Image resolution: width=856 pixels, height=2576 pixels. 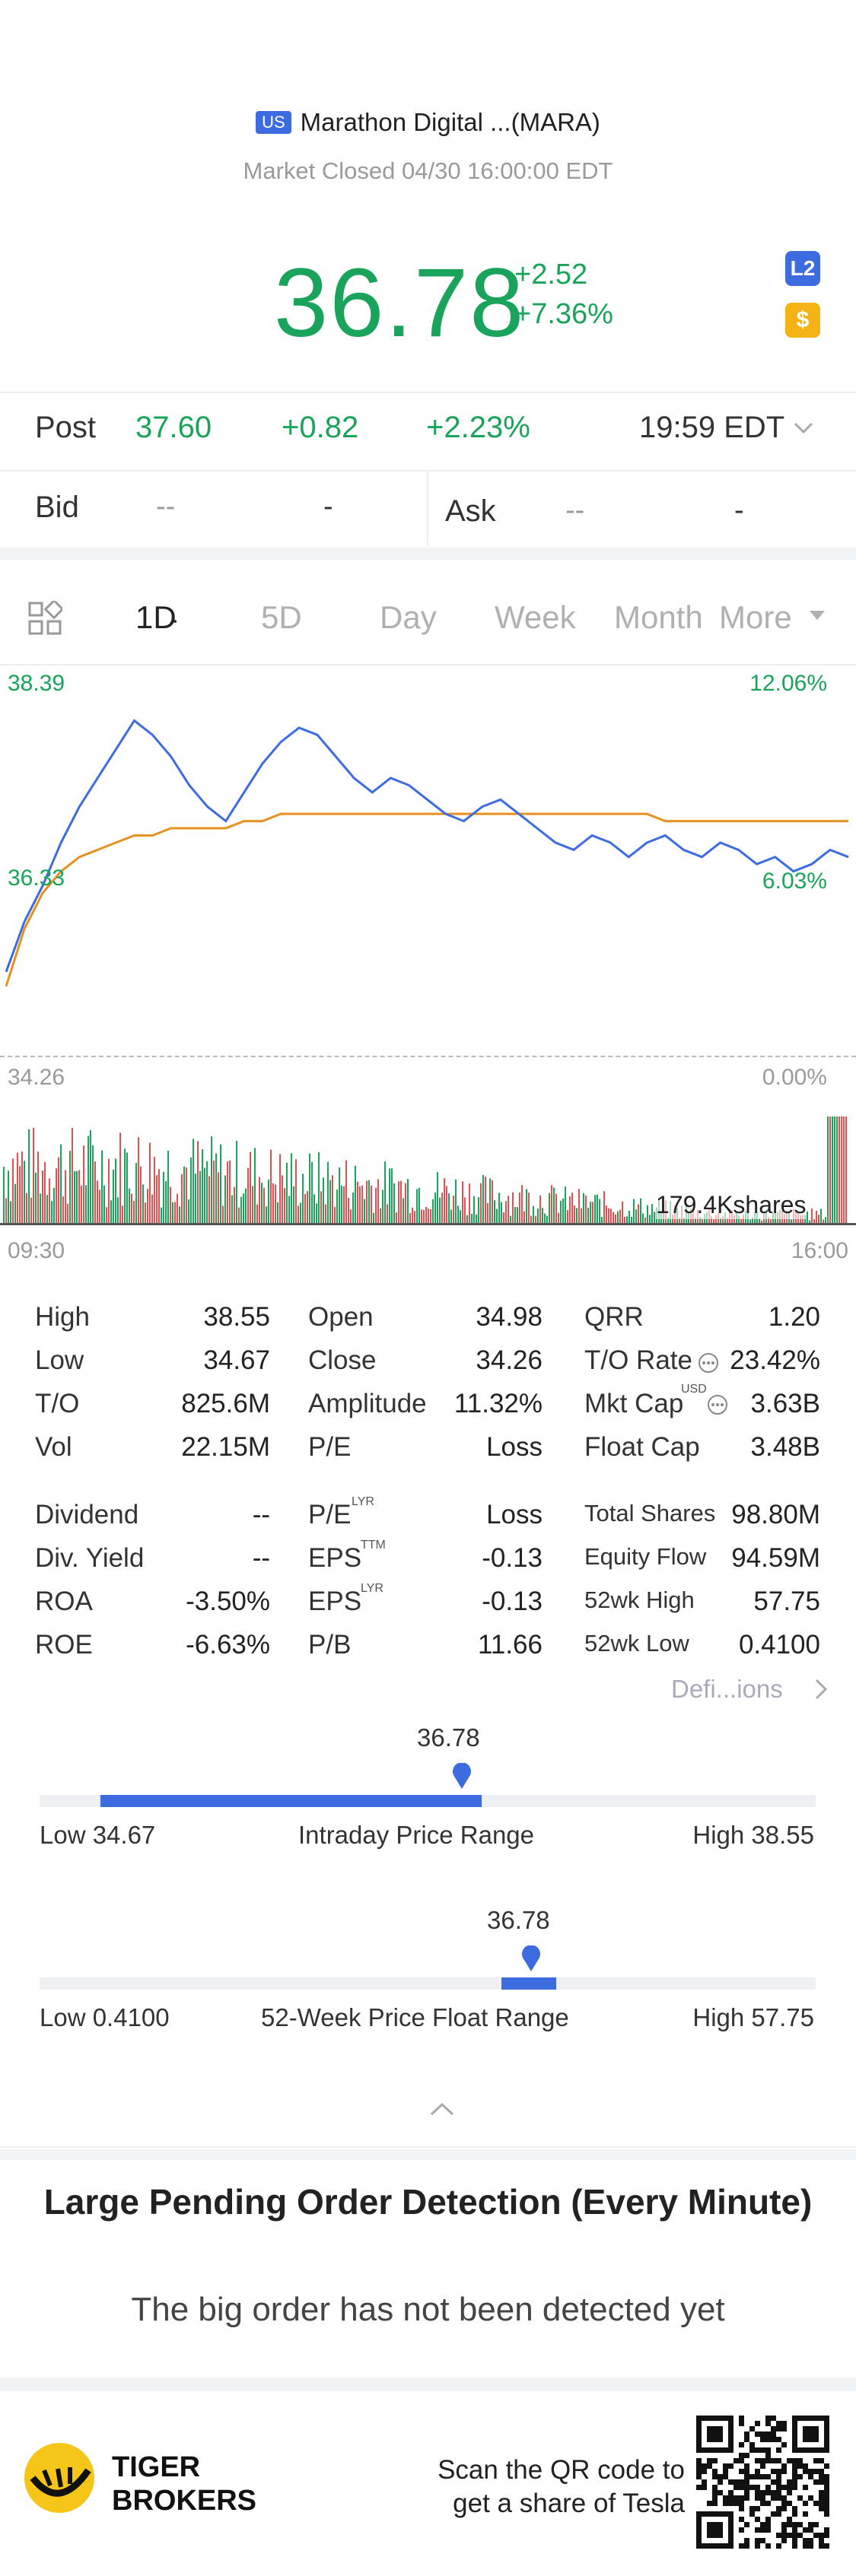 What do you see at coordinates (228, 1601) in the screenshot?
I see `stat-value: -3.50%` at bounding box center [228, 1601].